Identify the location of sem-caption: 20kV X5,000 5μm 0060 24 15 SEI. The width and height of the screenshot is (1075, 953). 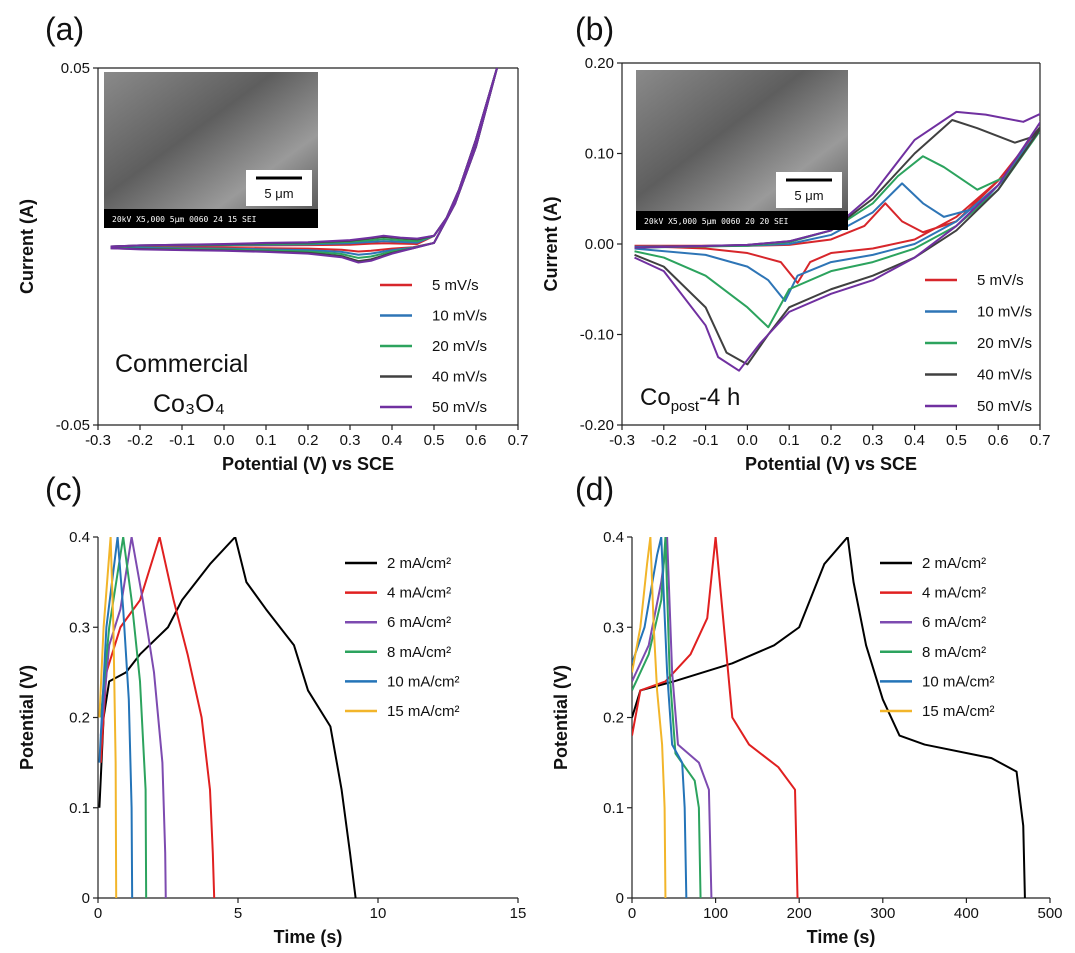
(184, 219).